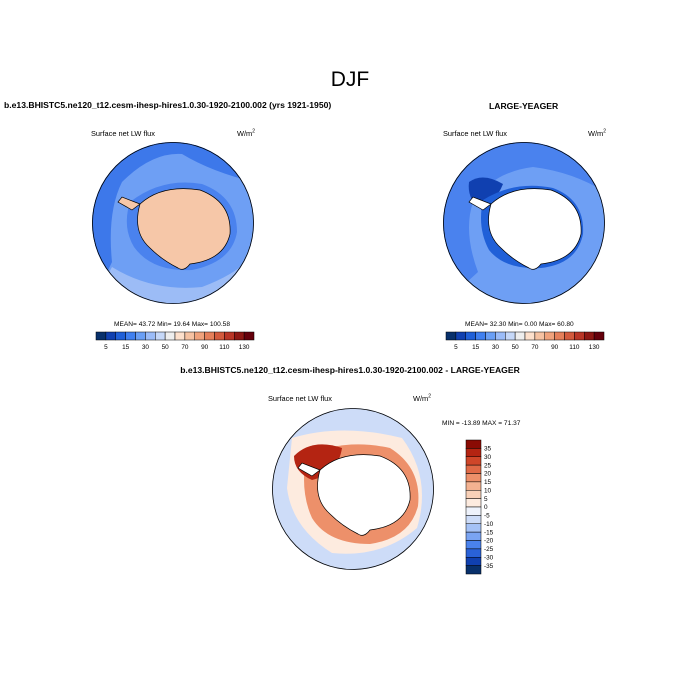 This screenshot has height=700, width=700. Describe the element at coordinates (300, 398) in the screenshot. I see `panel-c-variable-label: Surface net LW flux` at that location.